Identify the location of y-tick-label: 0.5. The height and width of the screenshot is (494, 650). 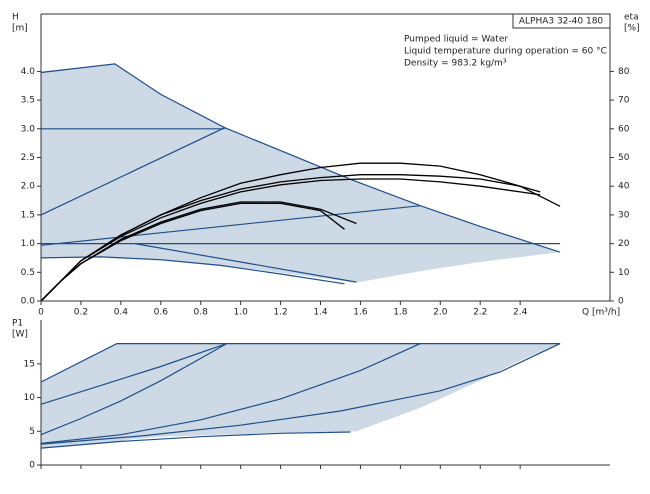
(28, 273).